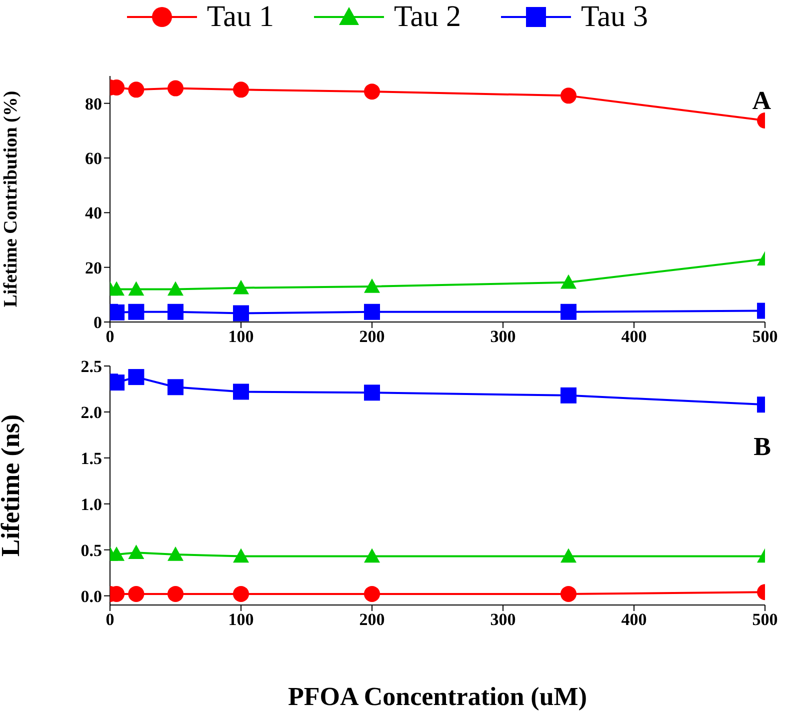 The width and height of the screenshot is (785, 715). I want to click on y-tick-label: 80, so click(93, 104).